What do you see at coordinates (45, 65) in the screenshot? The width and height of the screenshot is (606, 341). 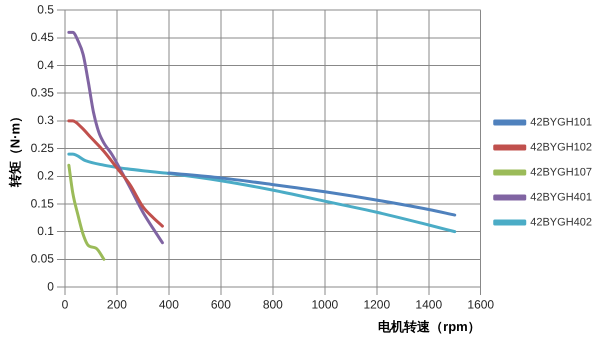 I see `y-tick-label: 0.4` at bounding box center [45, 65].